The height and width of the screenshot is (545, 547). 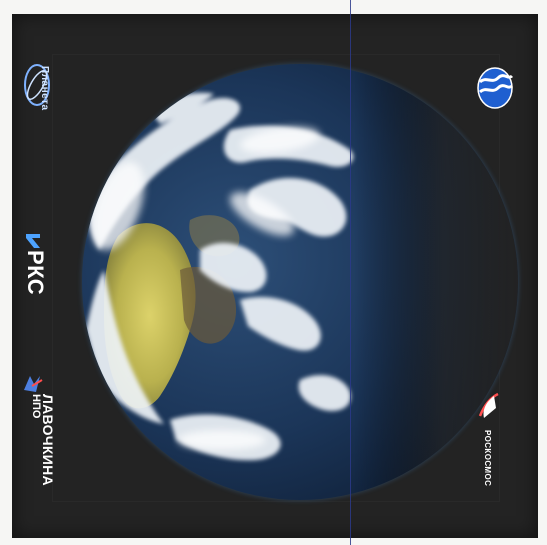 What do you see at coordinates (33, 384) in the screenshot?
I see `npo-icon` at bounding box center [33, 384].